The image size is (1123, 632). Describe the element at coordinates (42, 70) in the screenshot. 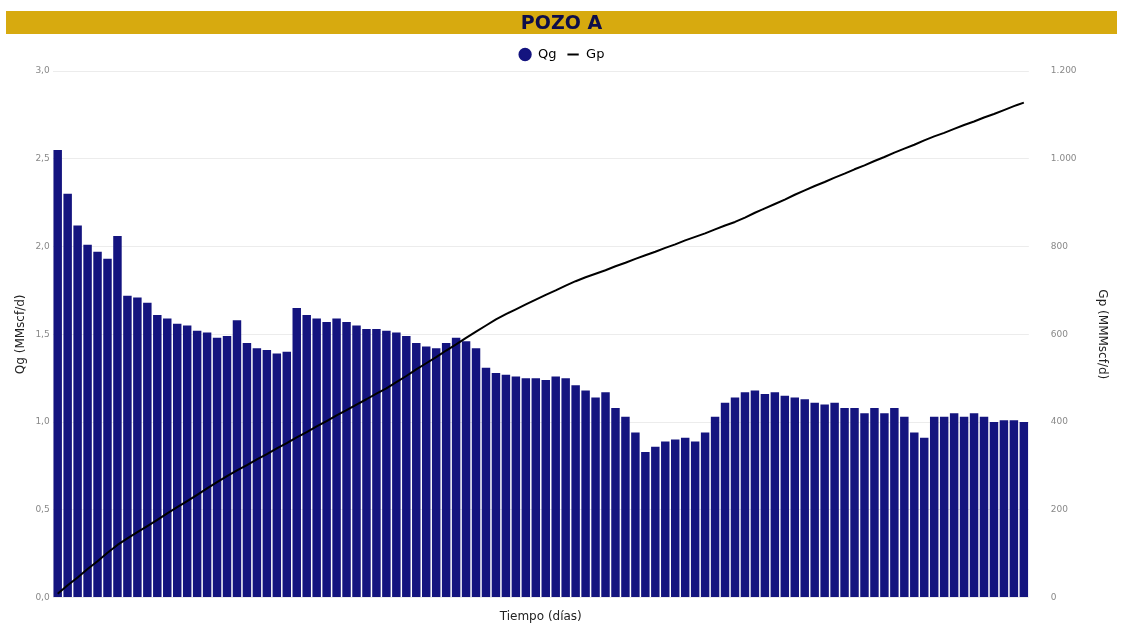

I see `y-tick-label: 3,0` at that location.